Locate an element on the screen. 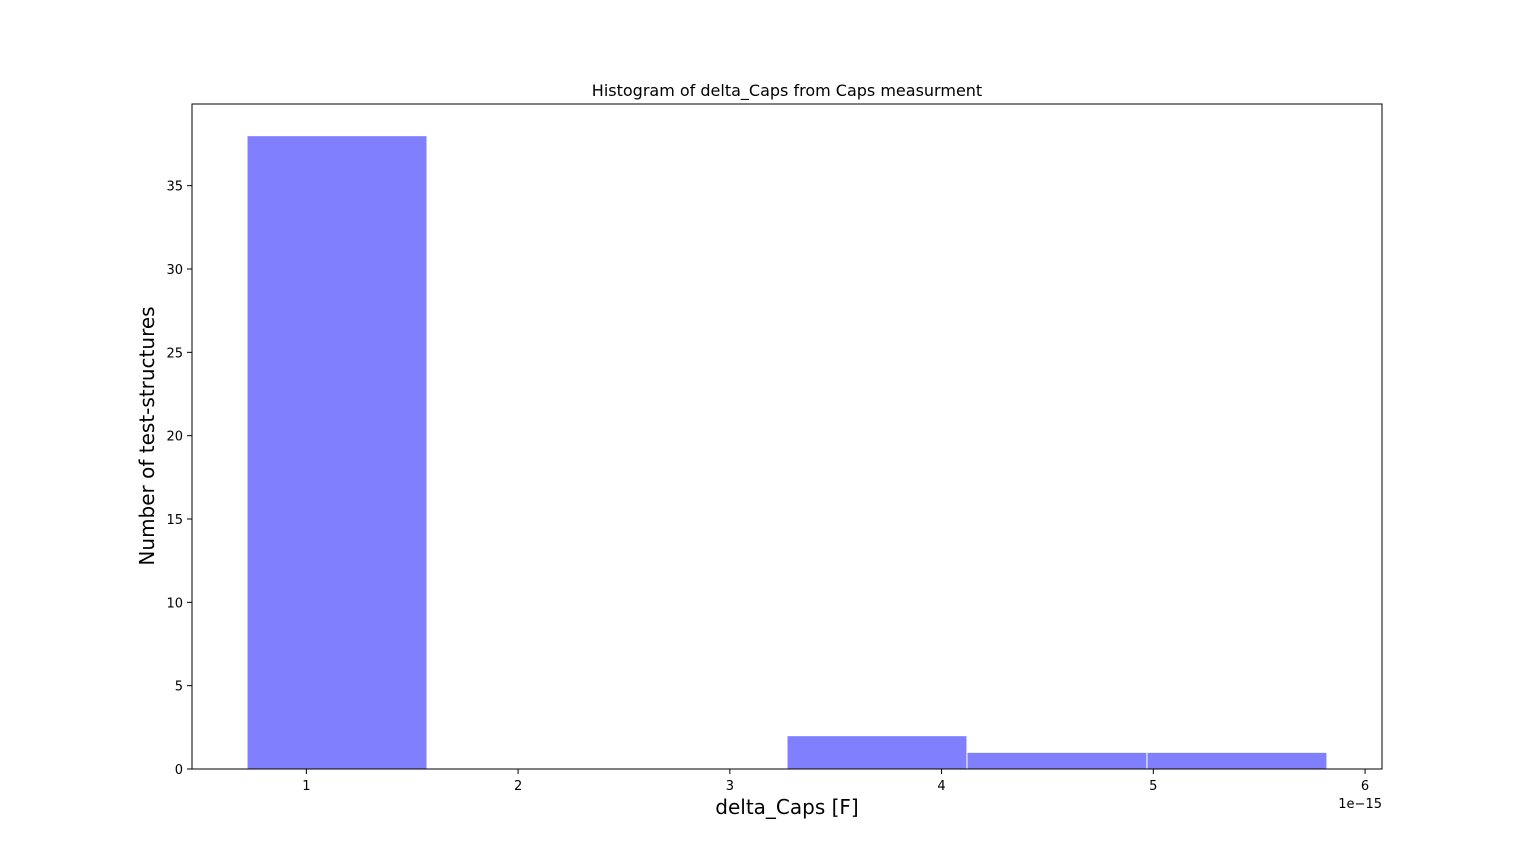 The width and height of the screenshot is (1536, 864). y-tick-label: 20 is located at coordinates (174, 437).